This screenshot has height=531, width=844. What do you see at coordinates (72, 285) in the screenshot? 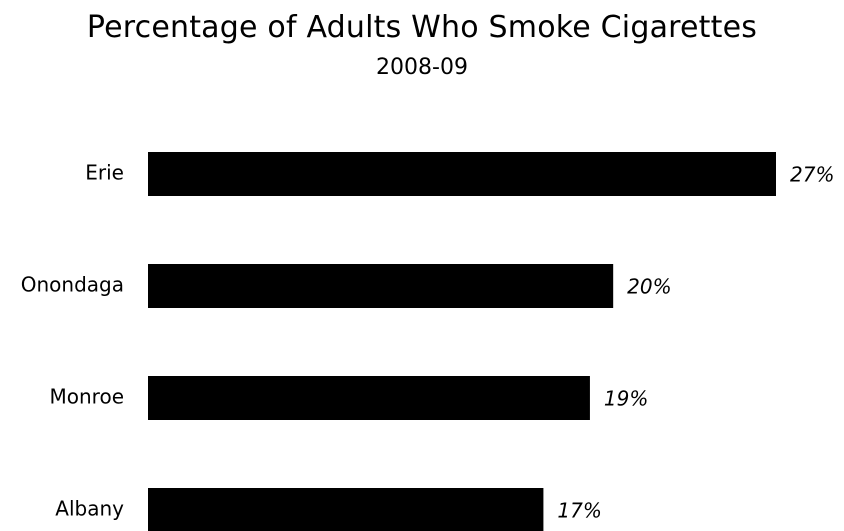
I see `category-label: Onondaga` at bounding box center [72, 285].